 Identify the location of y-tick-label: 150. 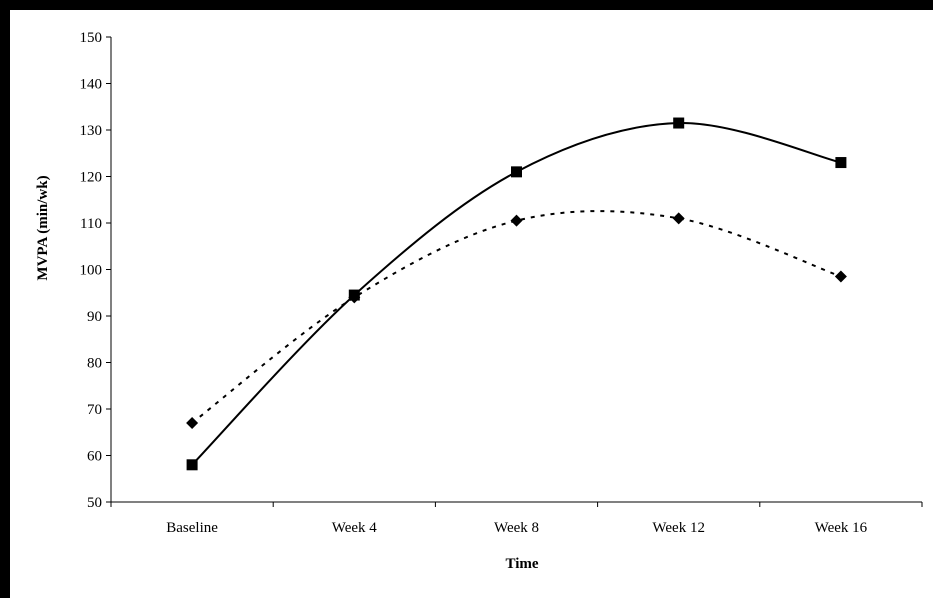
(91, 38).